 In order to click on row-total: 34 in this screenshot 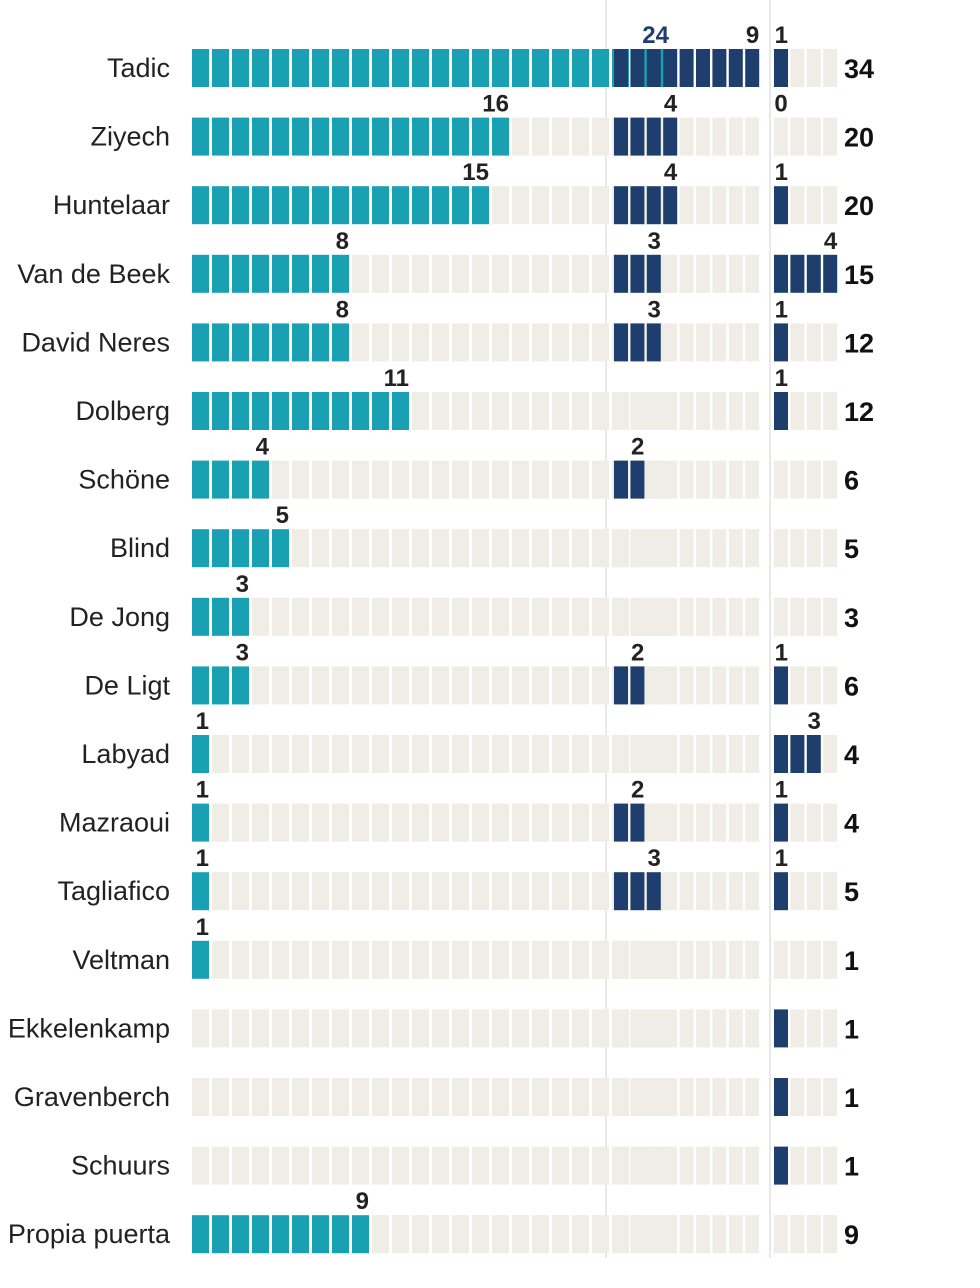, I will do `click(859, 69)`.